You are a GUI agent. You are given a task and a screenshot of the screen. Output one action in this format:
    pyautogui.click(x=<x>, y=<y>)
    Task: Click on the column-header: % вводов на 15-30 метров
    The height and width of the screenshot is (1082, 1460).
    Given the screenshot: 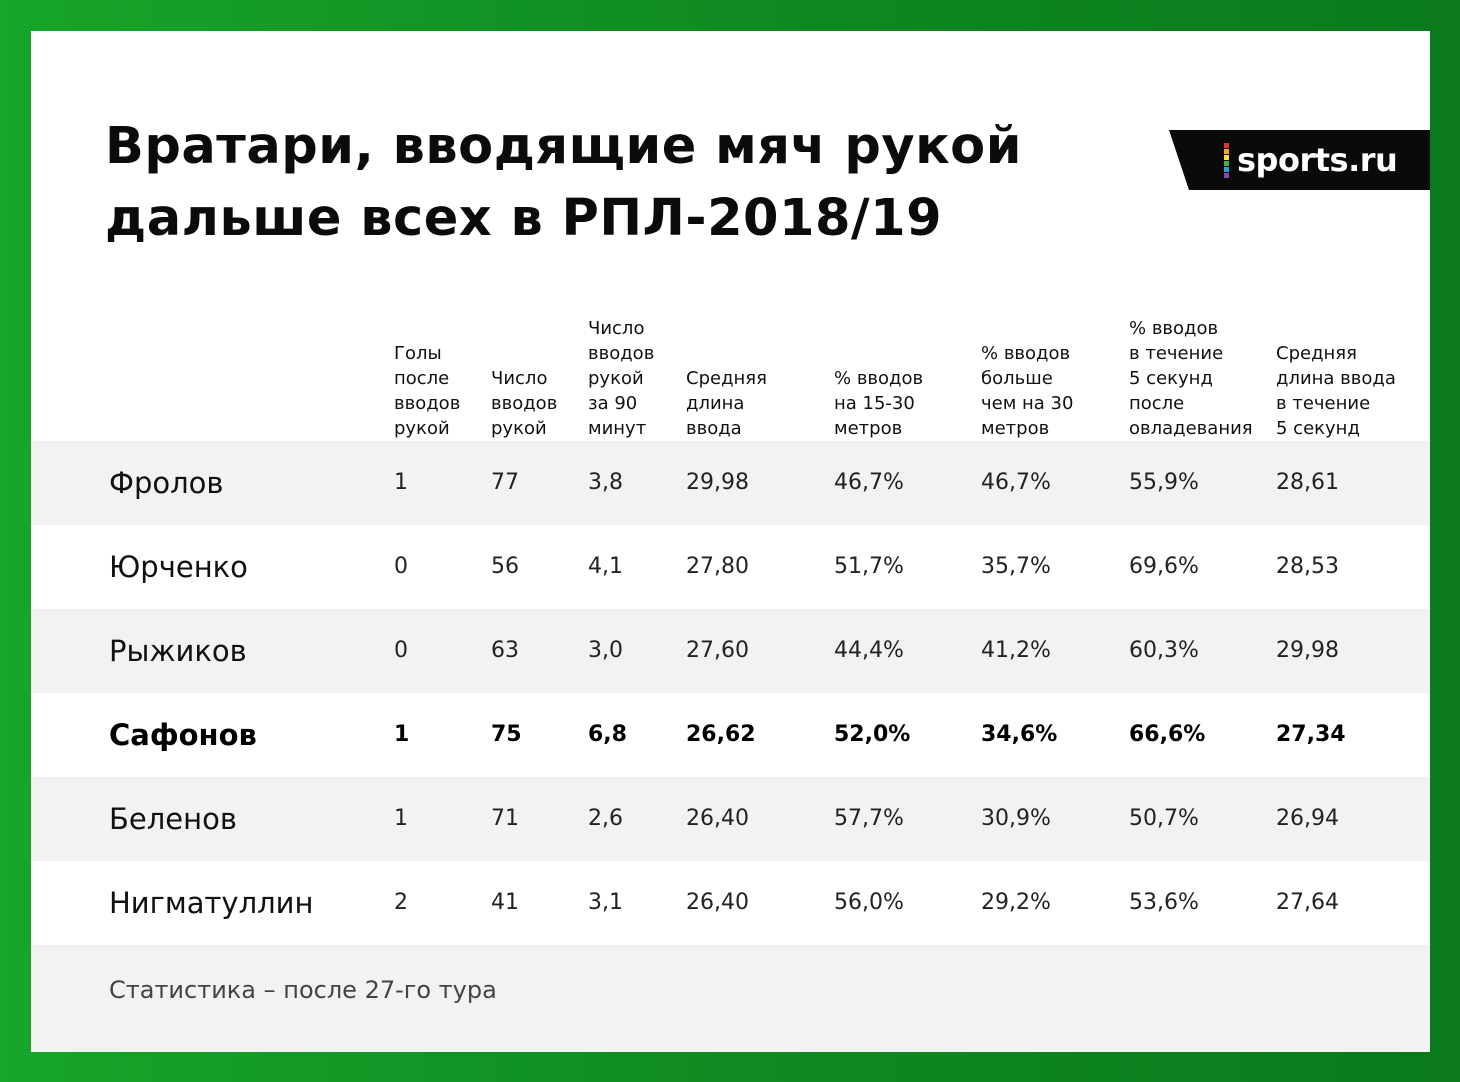 What is the action you would take?
    pyautogui.click(x=879, y=403)
    